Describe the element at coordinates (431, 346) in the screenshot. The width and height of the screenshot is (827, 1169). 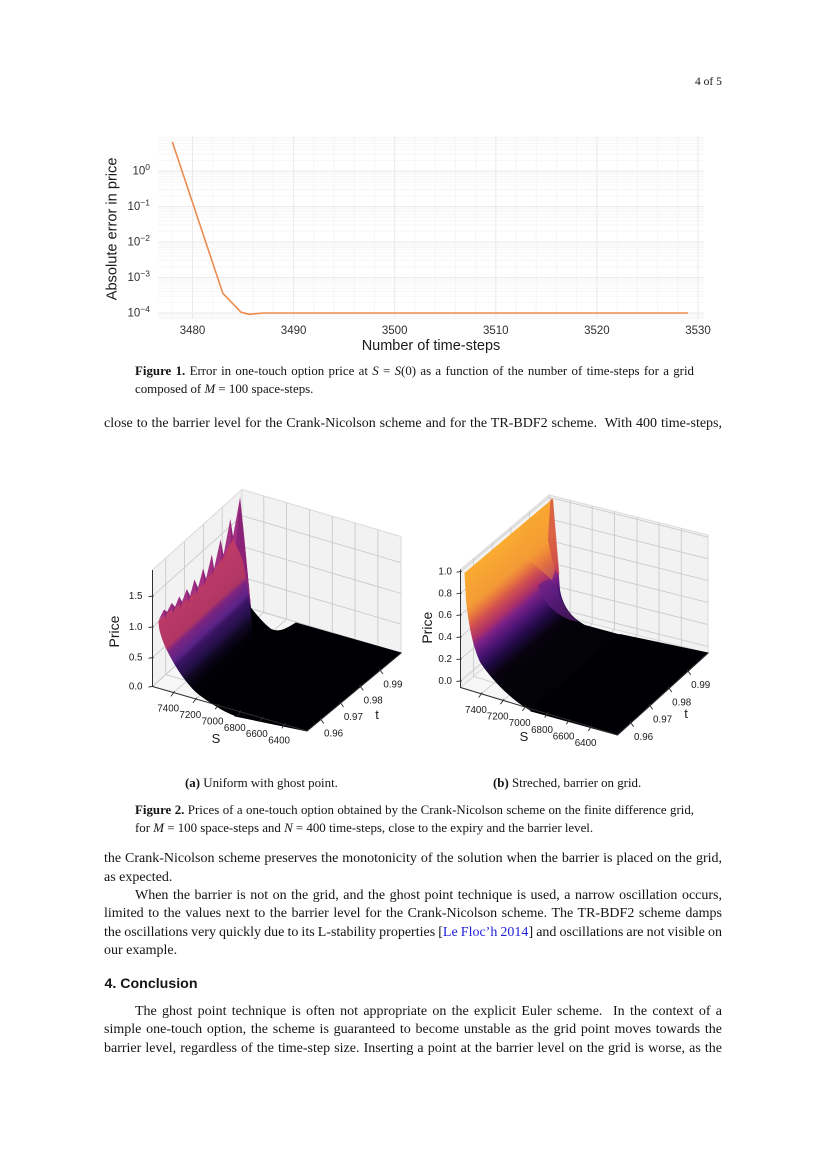
I see `svg-text: Number of time-steps` at that location.